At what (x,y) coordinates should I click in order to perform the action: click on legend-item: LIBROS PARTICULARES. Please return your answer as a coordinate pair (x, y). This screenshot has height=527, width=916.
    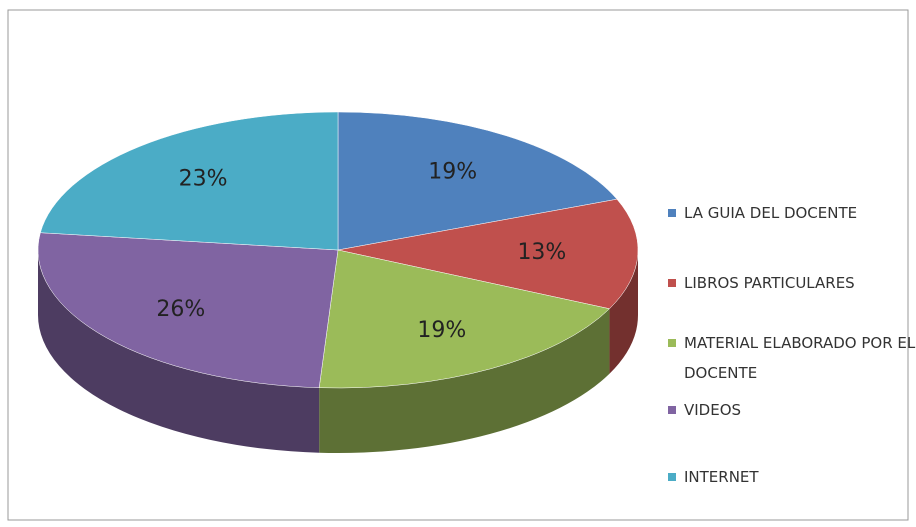
    Looking at the image, I should click on (792, 283).